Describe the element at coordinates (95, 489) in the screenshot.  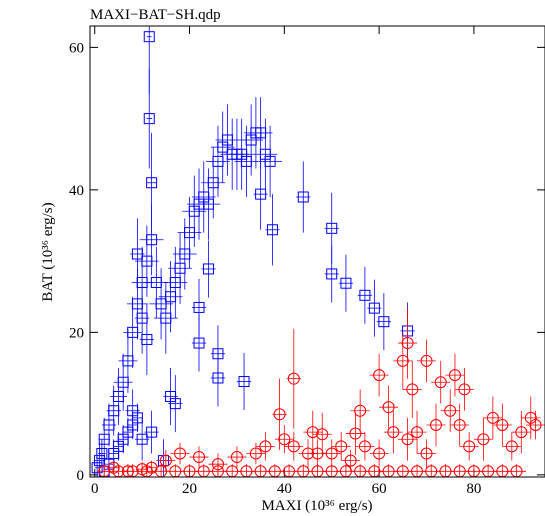
I see `x-tick-label: 0` at that location.